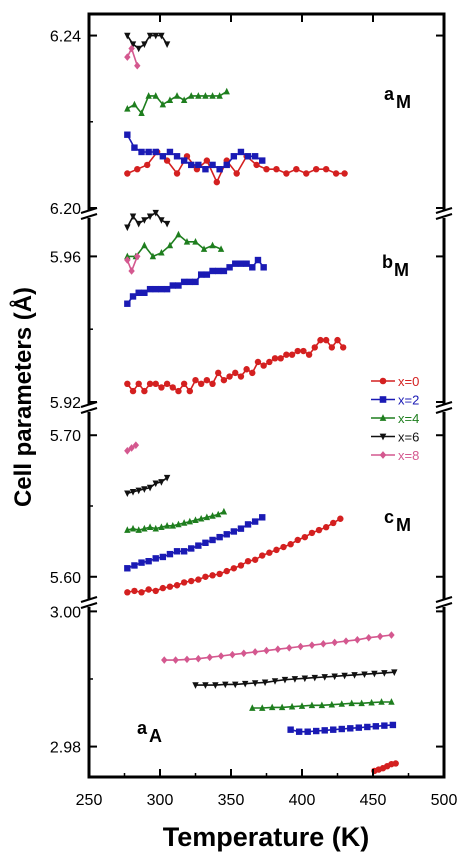  I want to click on series-x=6, so click(295, 679).